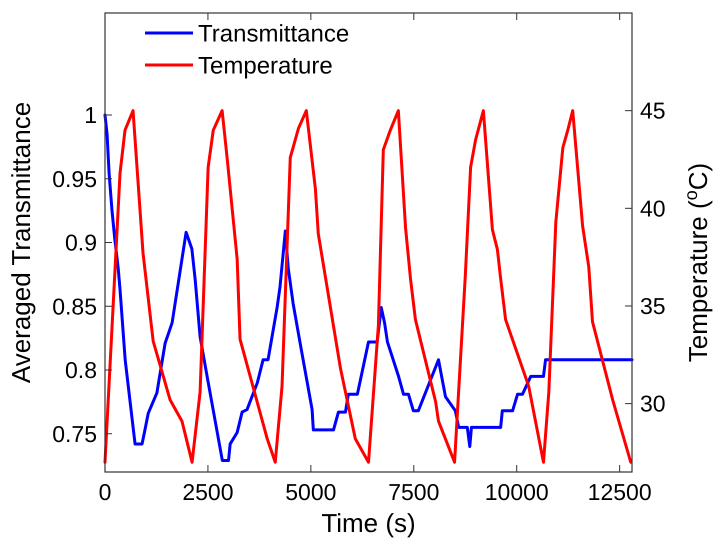 This screenshot has height=543, width=715. What do you see at coordinates (74, 306) in the screenshot?
I see `y-tick-label: 0.85` at bounding box center [74, 306].